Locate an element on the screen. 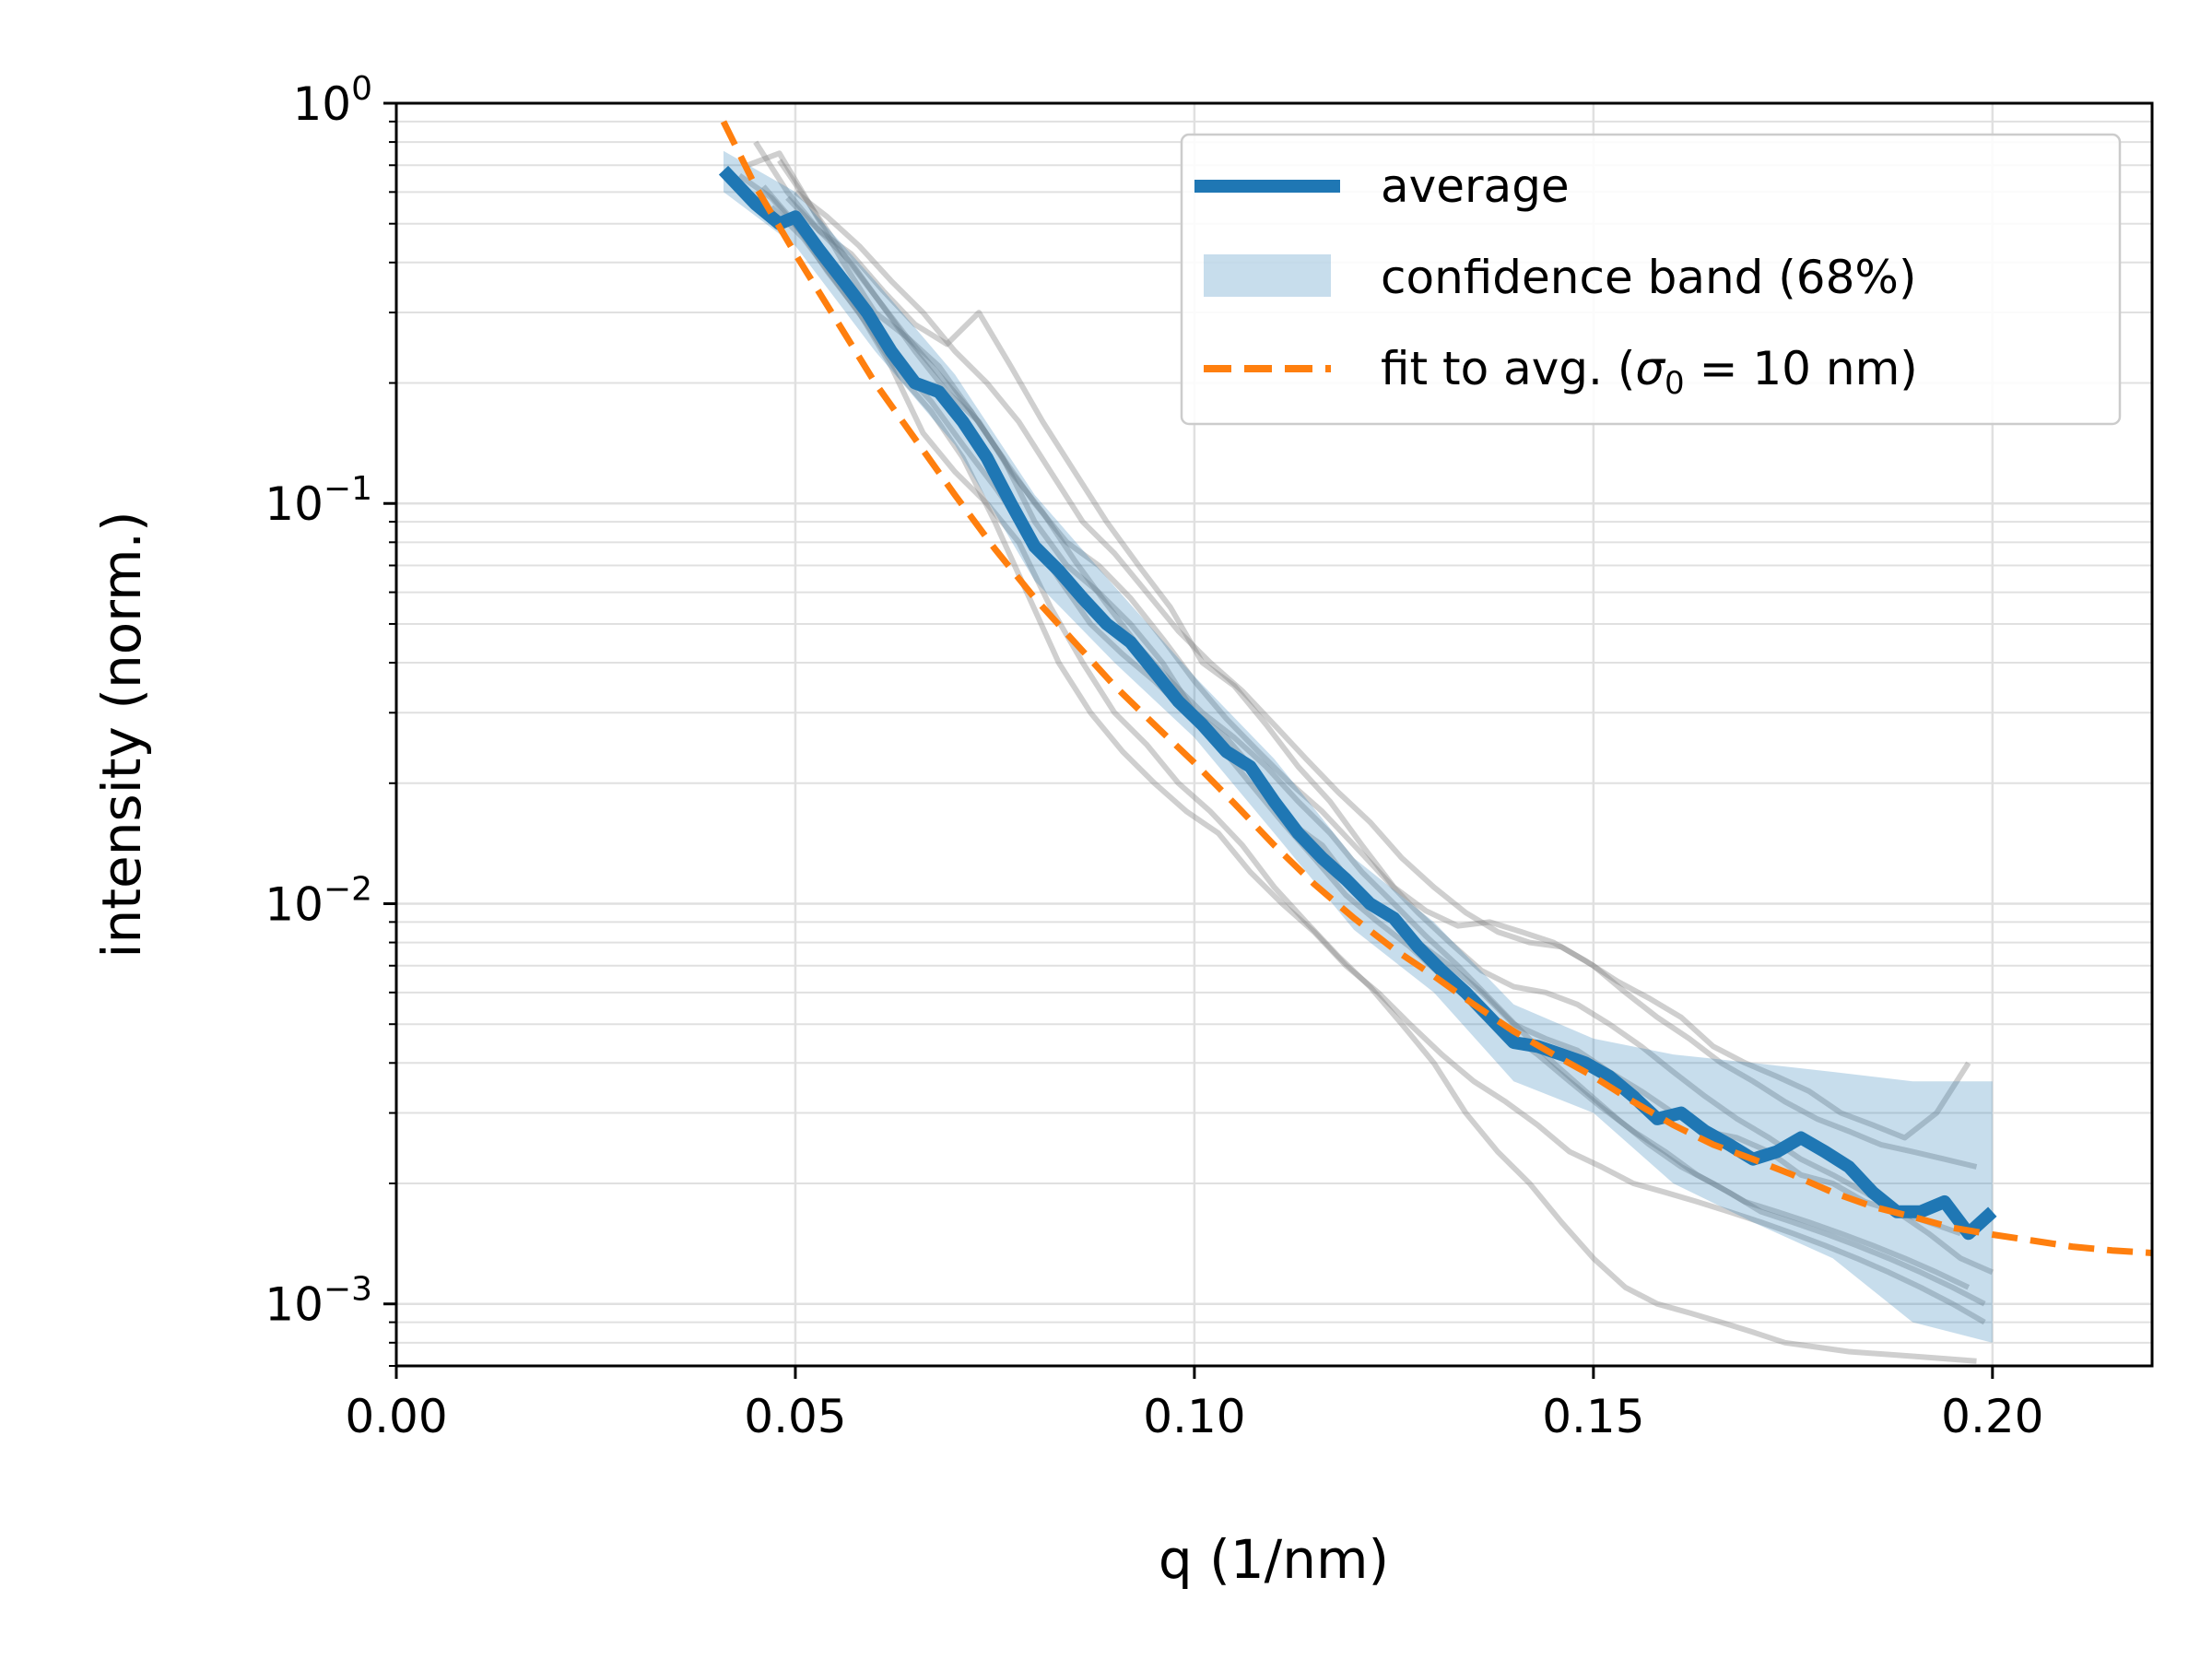 This screenshot has height=1659, width=2212. x-tick-label: 0.20 is located at coordinates (1992, 1416).